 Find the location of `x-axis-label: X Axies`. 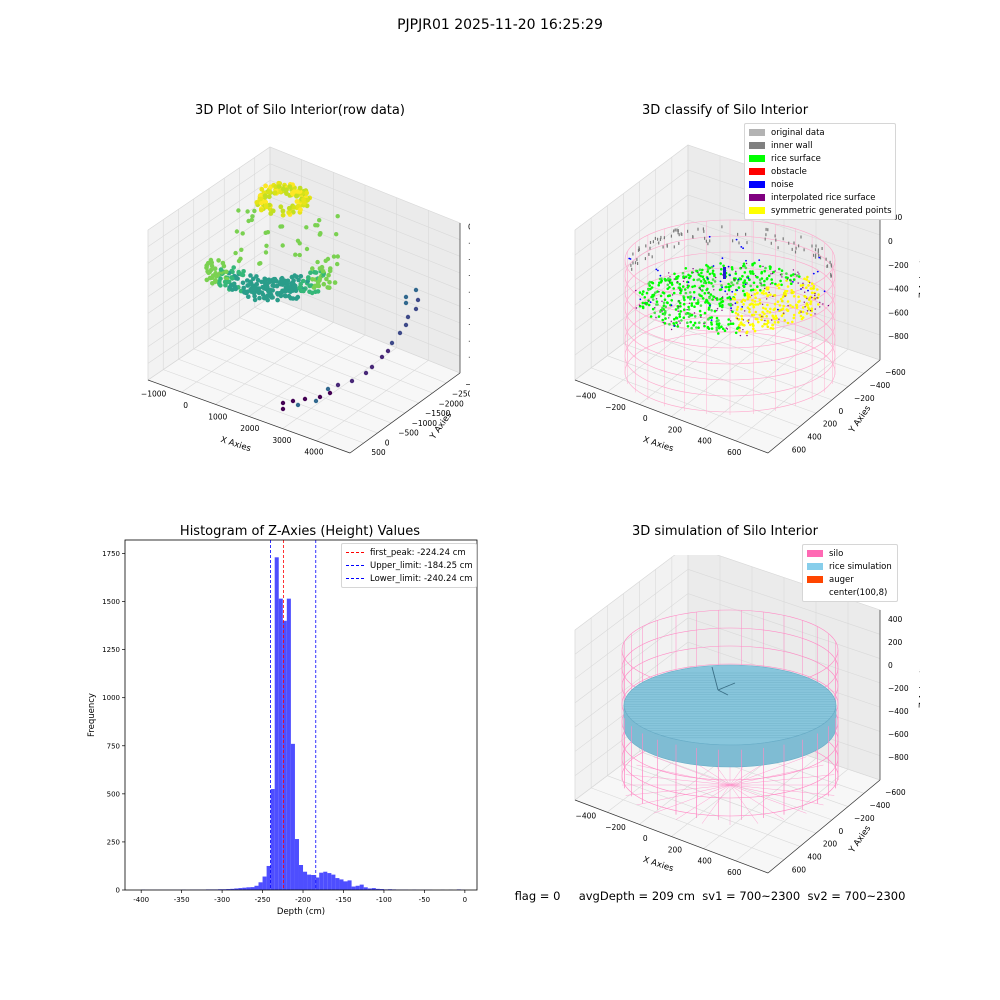

x-axis-label: X Axies is located at coordinates (658, 864).